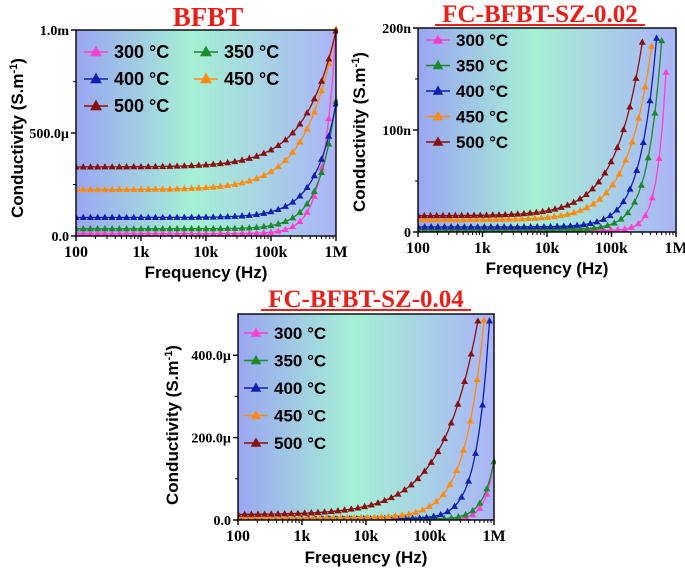  Describe the element at coordinates (302, 536) in the screenshot. I see `x-tick-label: 1k` at that location.